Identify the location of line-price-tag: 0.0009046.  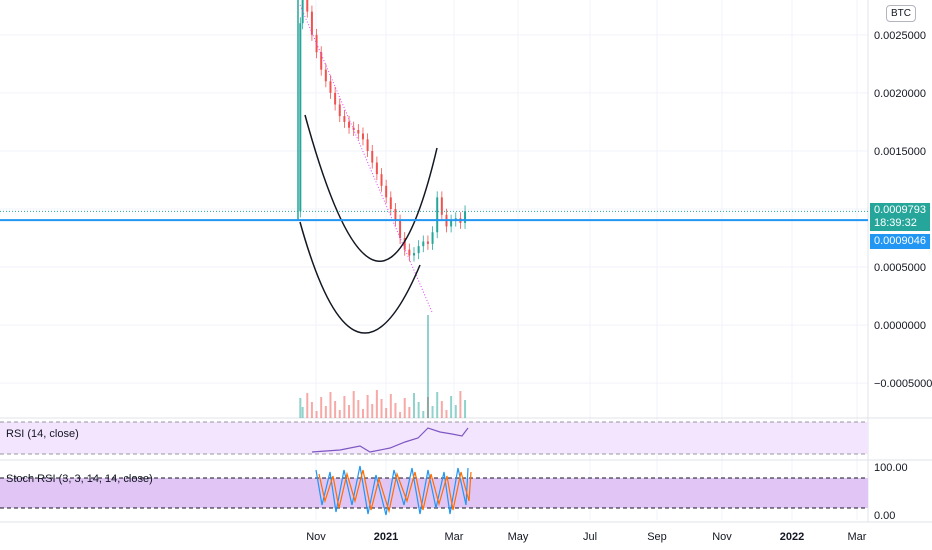
(900, 242).